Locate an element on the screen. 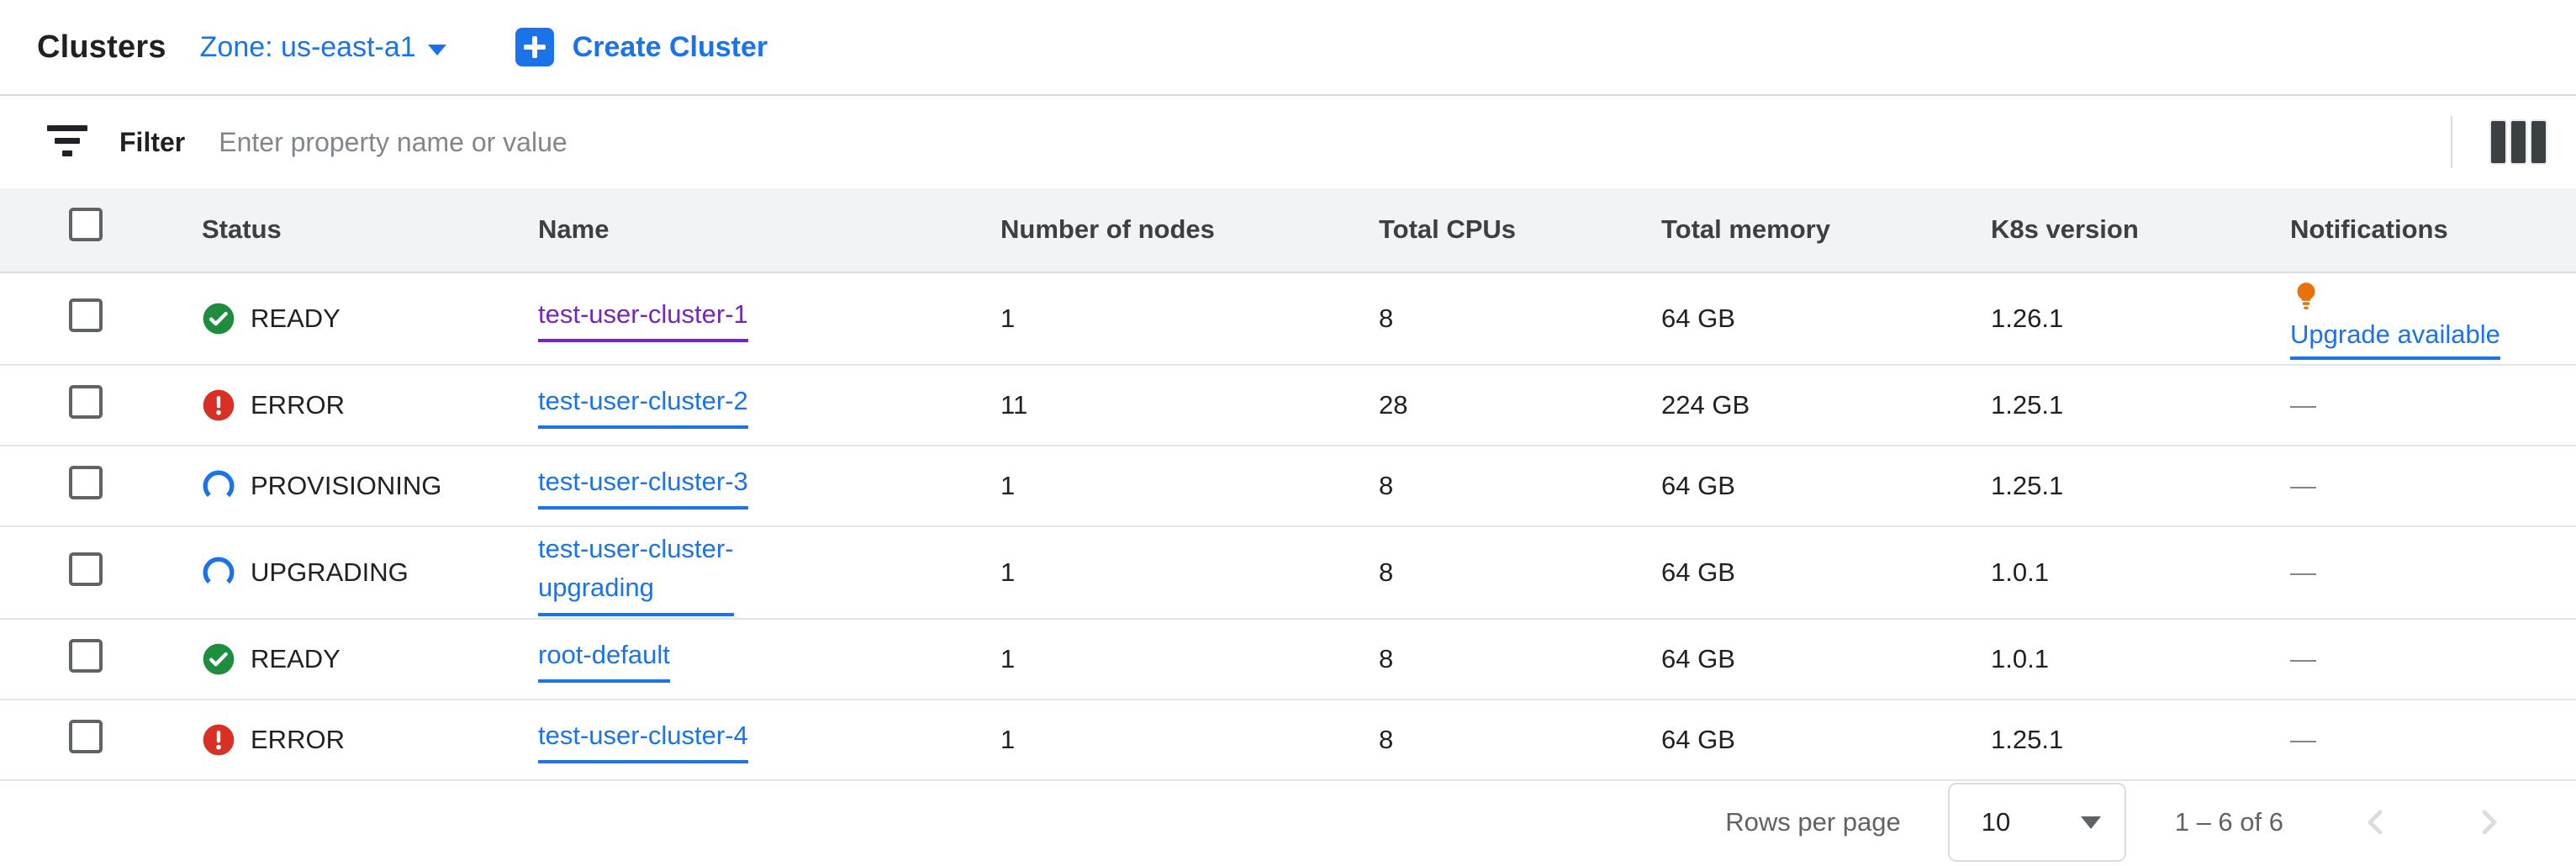  title-bar: Clusters Zone: us-east-a1 Create Cluster is located at coordinates (1288, 48).